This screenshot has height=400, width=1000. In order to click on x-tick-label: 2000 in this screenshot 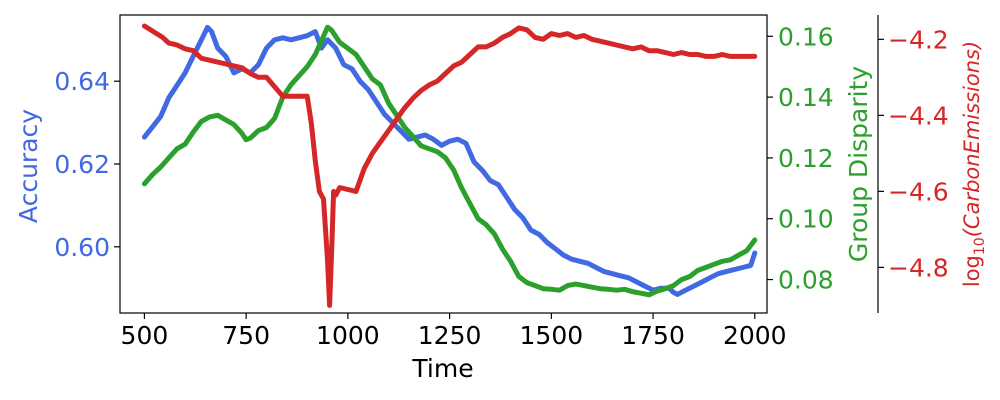, I will do `click(755, 335)`.